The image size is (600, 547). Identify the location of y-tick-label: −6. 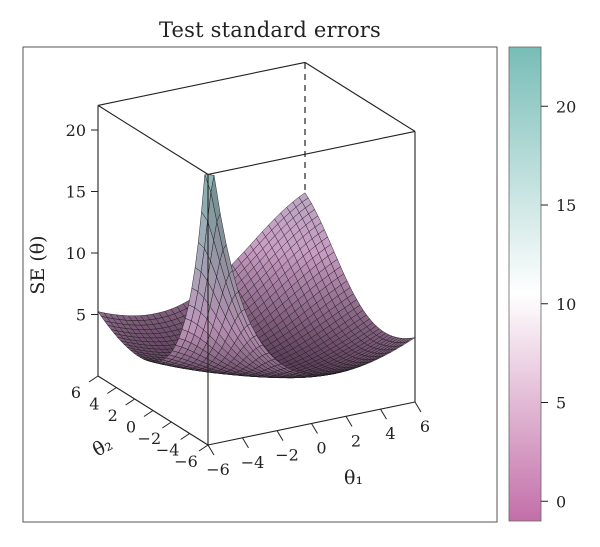
(186, 461).